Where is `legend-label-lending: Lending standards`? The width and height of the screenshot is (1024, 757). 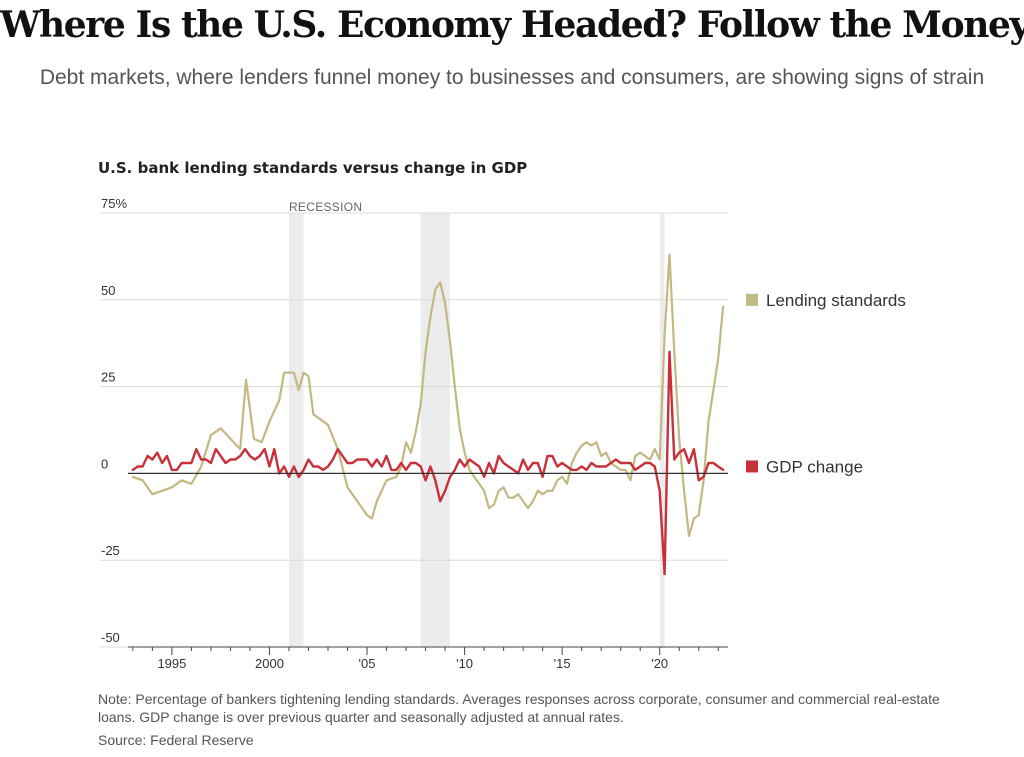
legend-label-lending: Lending standards is located at coordinates (836, 300).